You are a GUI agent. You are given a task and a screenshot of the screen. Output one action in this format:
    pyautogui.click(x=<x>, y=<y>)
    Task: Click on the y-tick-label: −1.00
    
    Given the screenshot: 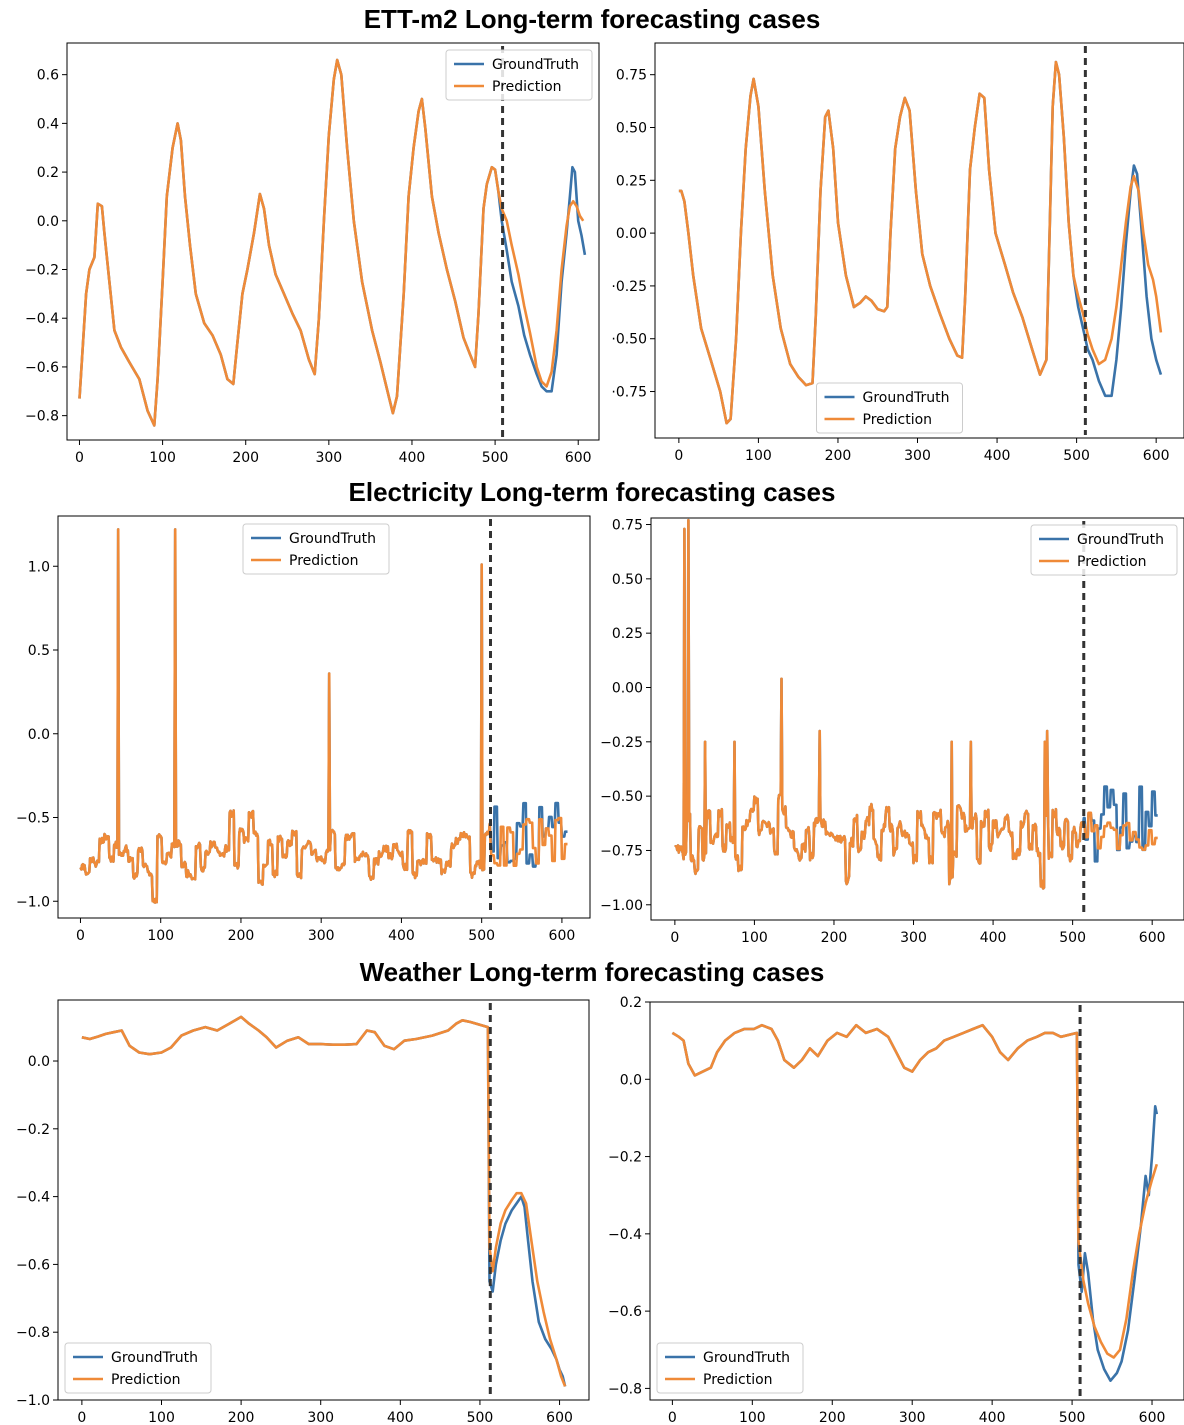 What is the action you would take?
    pyautogui.click(x=621, y=906)
    